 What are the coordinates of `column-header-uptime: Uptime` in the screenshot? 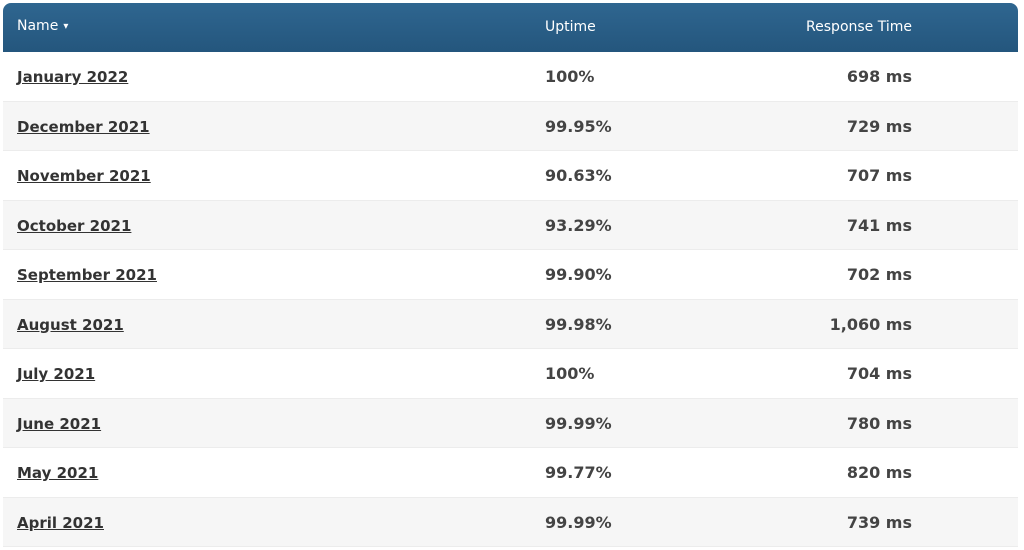 It's located at (570, 27).